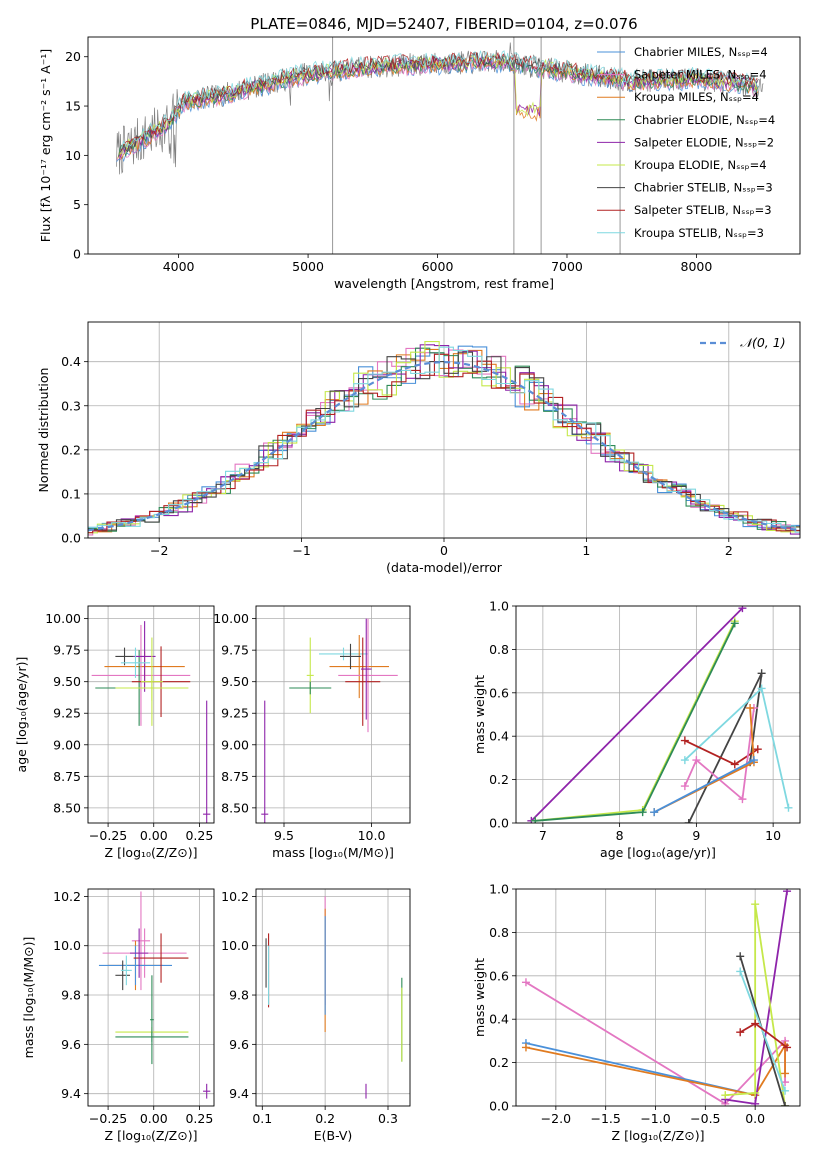 Image resolution: width=819 pixels, height=1170 pixels. Describe the element at coordinates (333, 1135) in the screenshot. I see `x-axis-label: E(B-V)` at that location.